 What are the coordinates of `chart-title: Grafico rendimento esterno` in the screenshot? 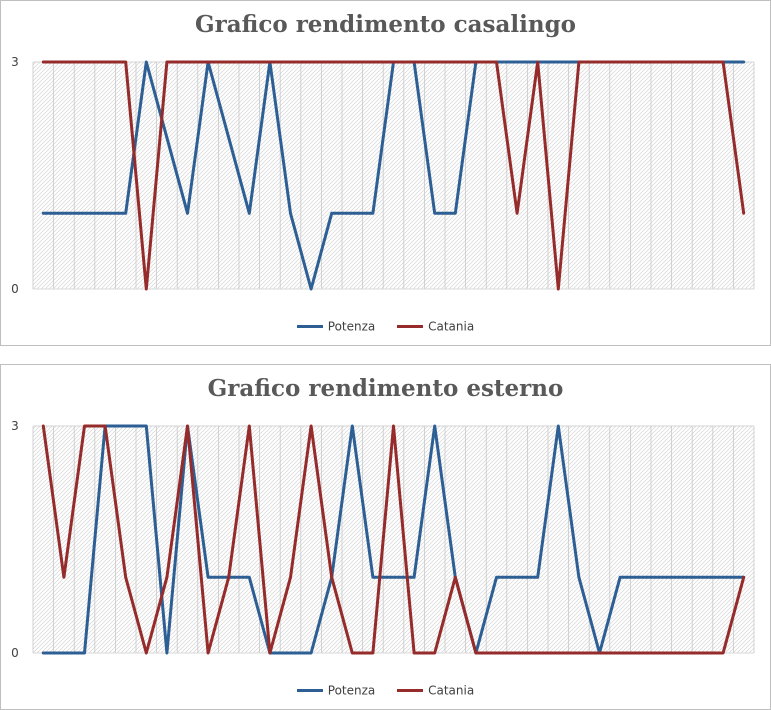 It's located at (385, 388).